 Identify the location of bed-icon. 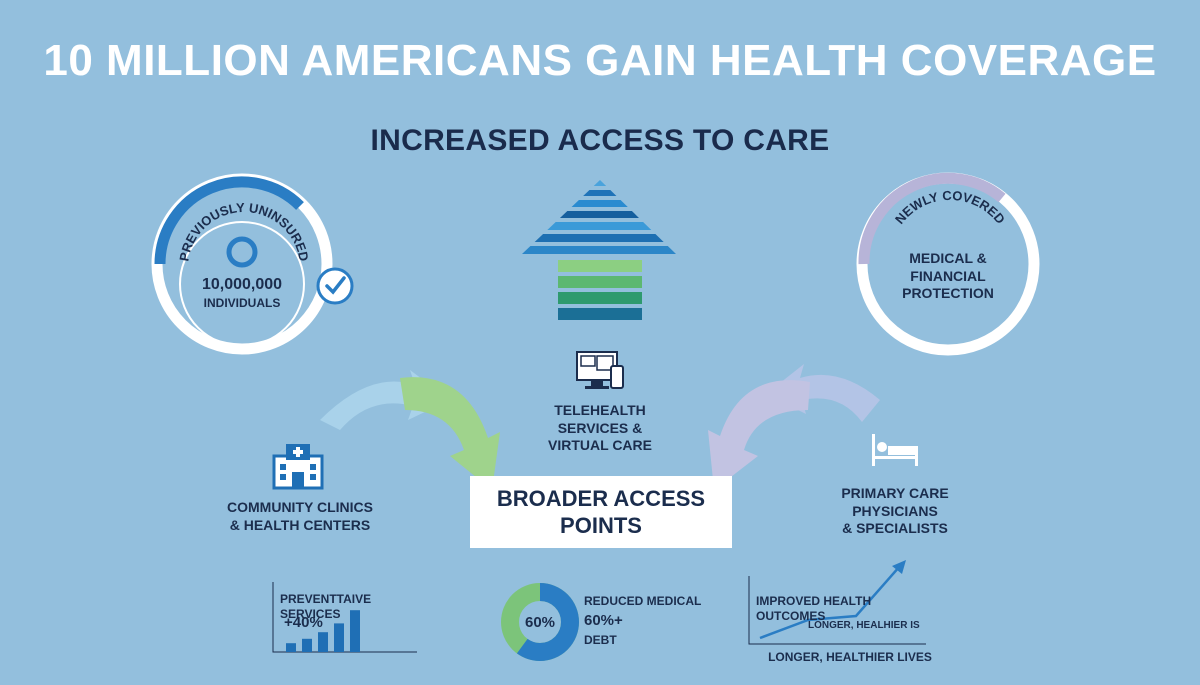
(895, 450).